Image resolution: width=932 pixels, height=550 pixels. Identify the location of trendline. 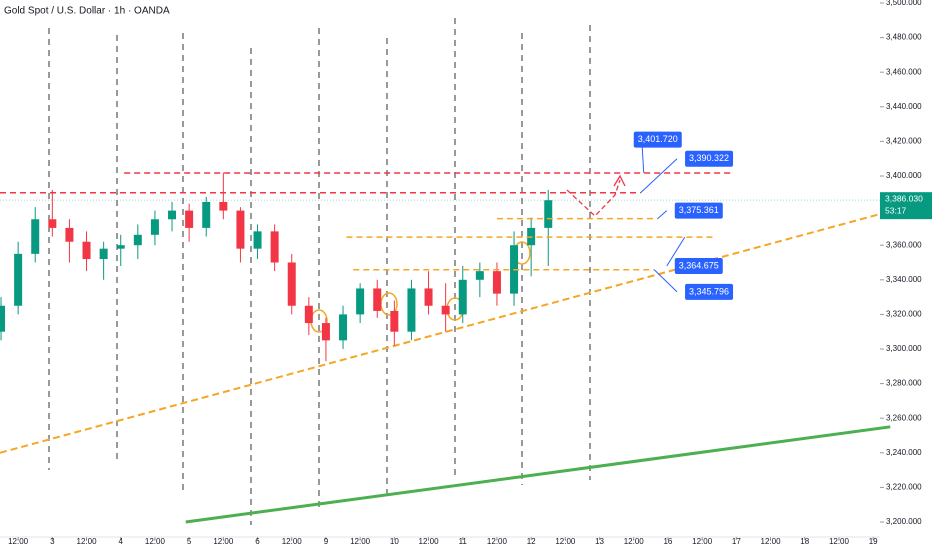
(538, 474).